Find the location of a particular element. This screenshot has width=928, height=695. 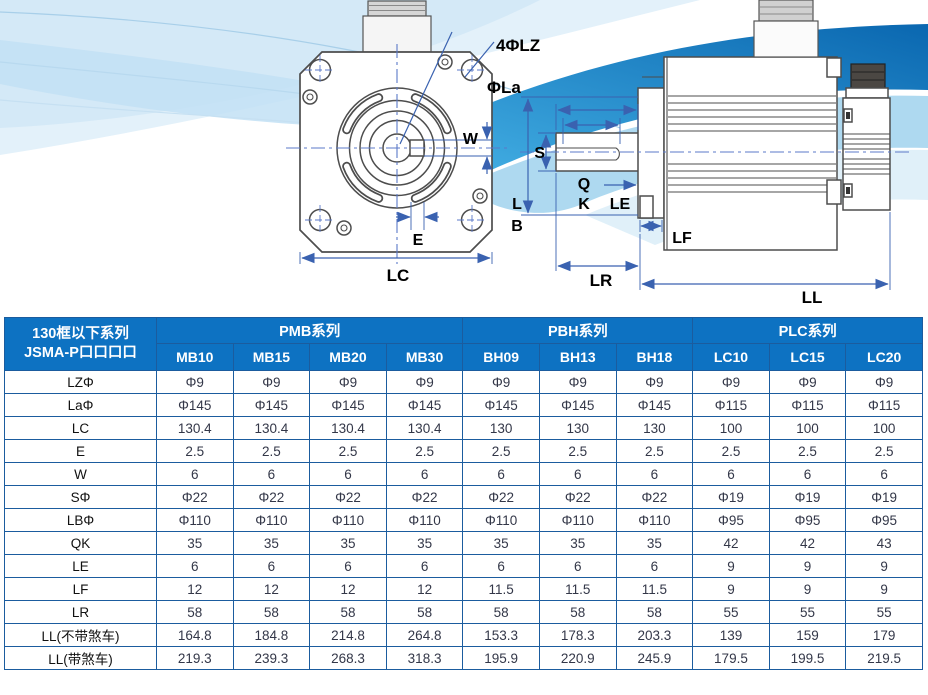

row-label: QK is located at coordinates (80, 543).